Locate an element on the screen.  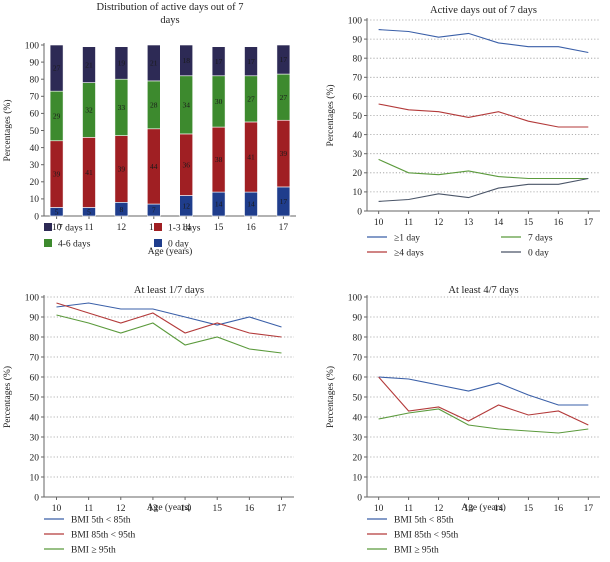
bar-value-label: 33 is located at coordinates (122, 107).